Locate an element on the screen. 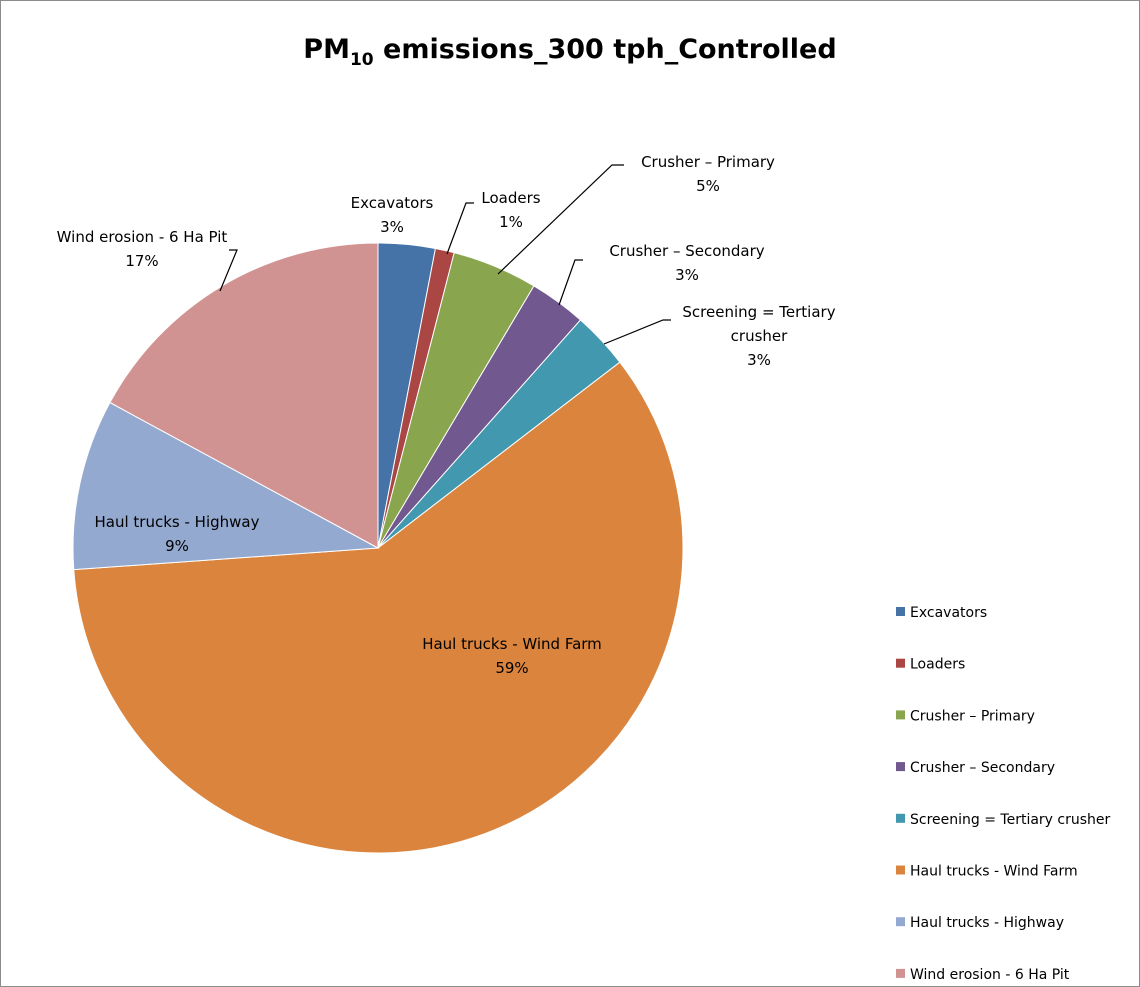  data-label-5: Haul trucks - Wind Farm 59% is located at coordinates (512, 656).